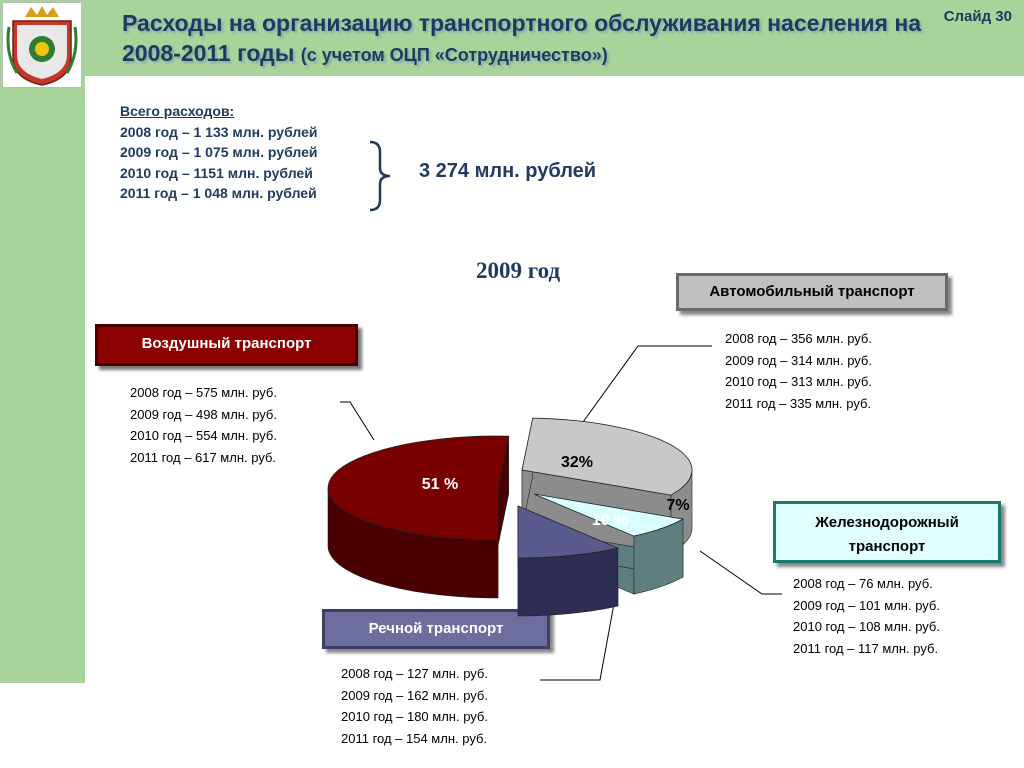 This screenshot has width=1024, height=768. Describe the element at coordinates (42, 45) in the screenshot. I see `coat-of-arms-icon` at that location.